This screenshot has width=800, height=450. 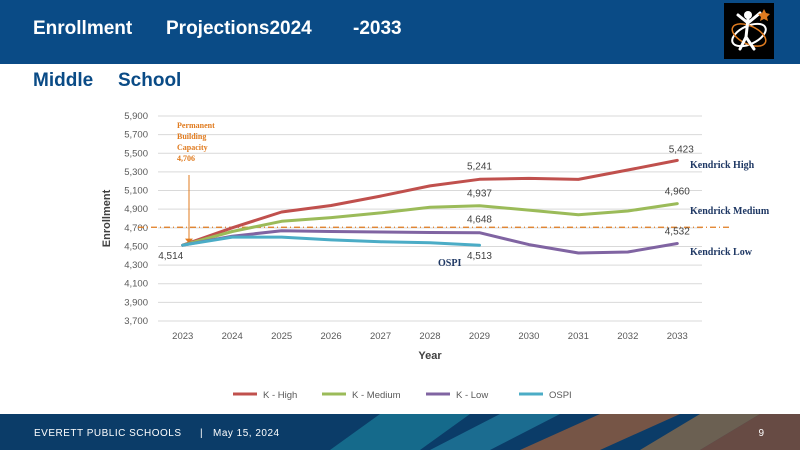 I want to click on capacity-label: Building, so click(x=191, y=136).